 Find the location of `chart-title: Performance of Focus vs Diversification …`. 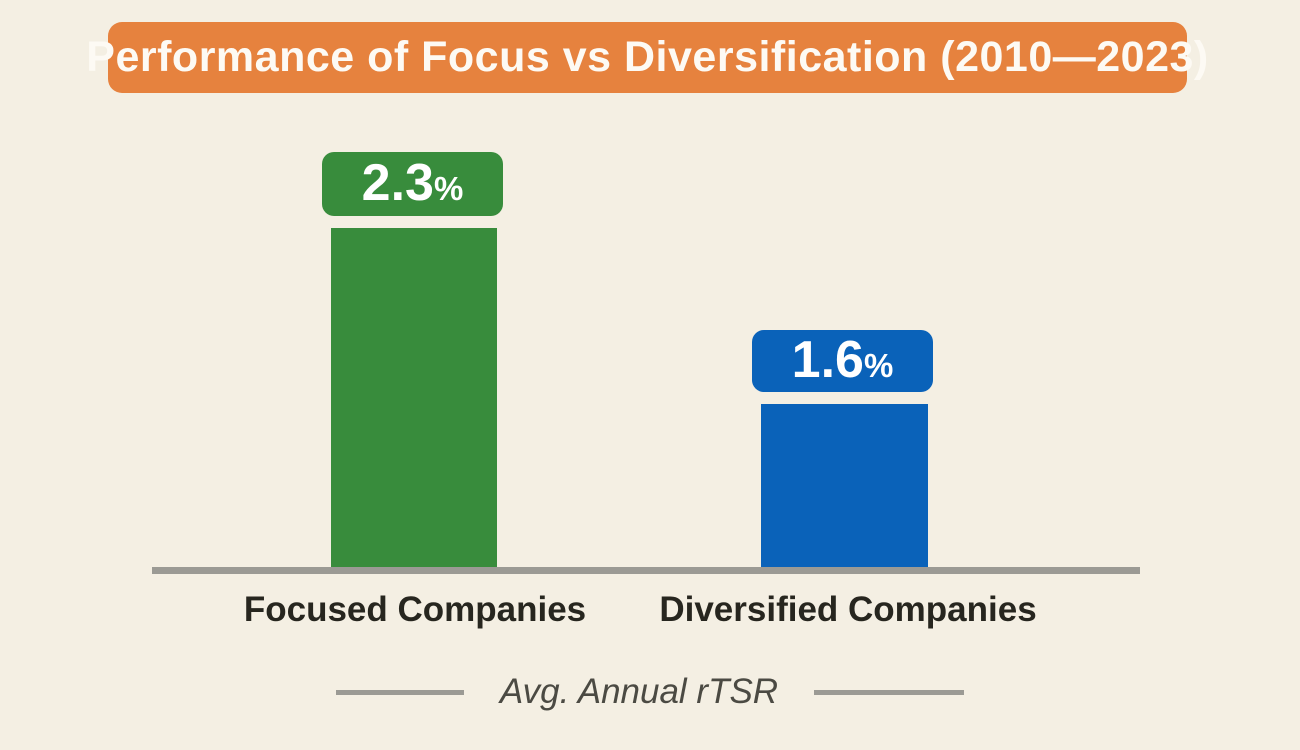

chart-title: Performance of Focus vs Diversification … is located at coordinates (647, 57).